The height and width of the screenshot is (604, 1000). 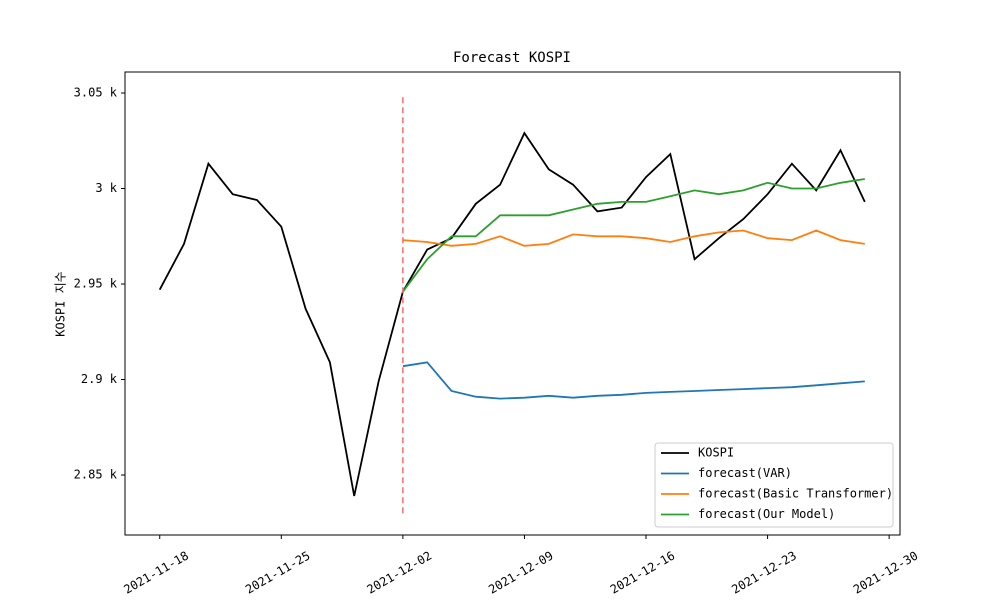 I want to click on y-tick-label: 3.05 k, so click(x=96, y=93).